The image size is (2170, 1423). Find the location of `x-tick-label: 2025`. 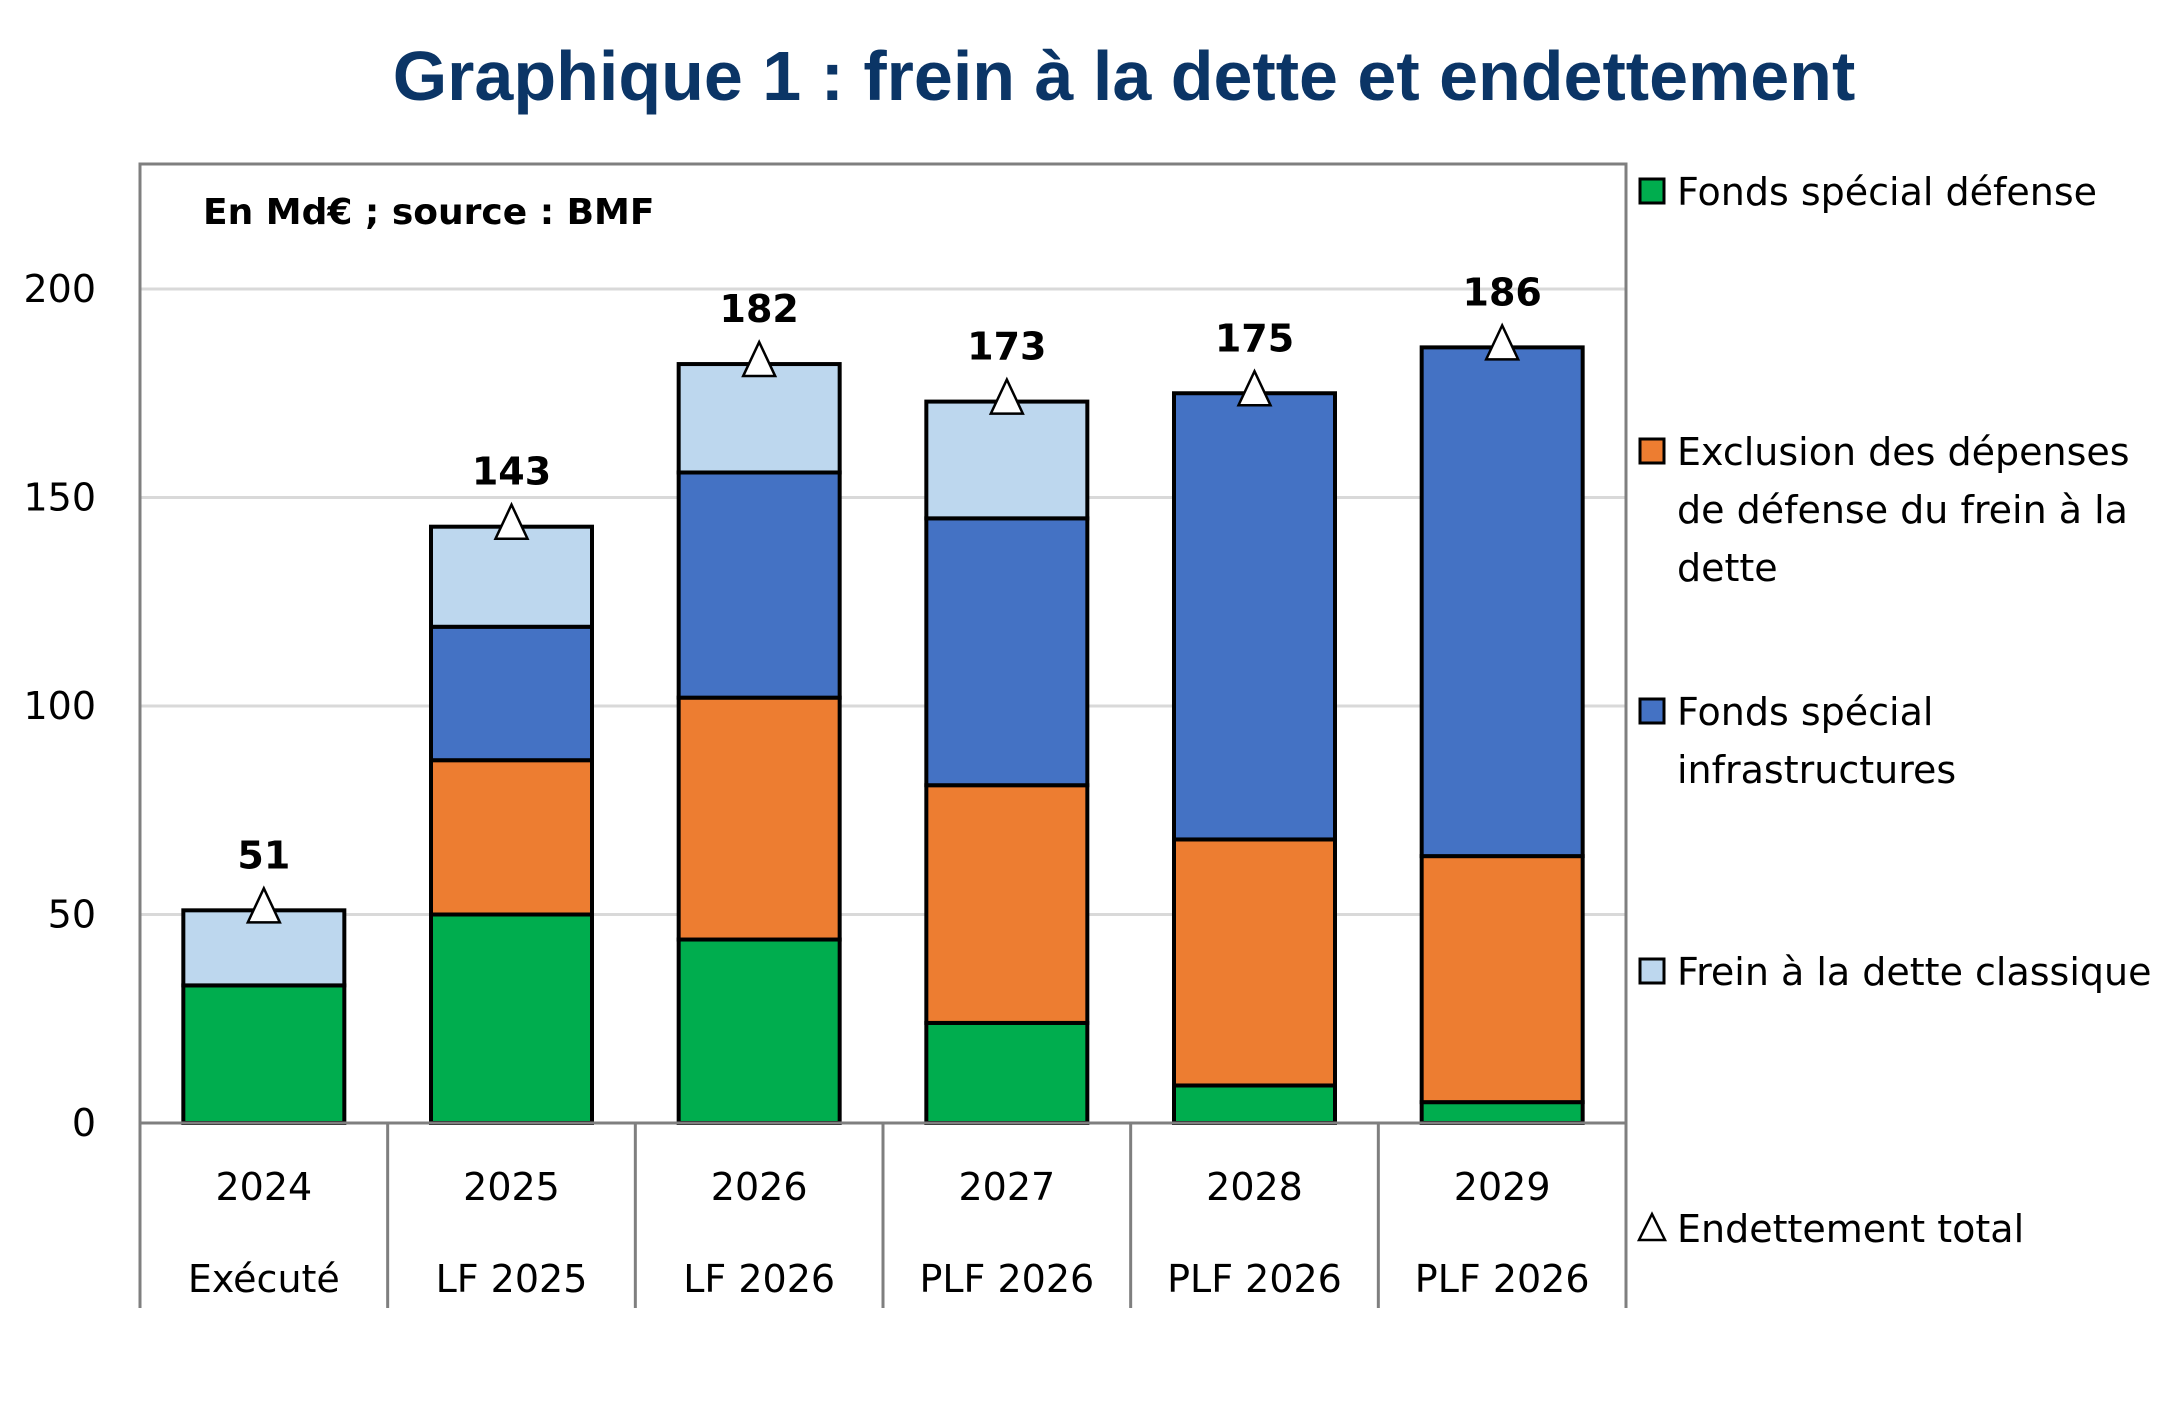

x-tick-label: 2025 is located at coordinates (511, 1187).